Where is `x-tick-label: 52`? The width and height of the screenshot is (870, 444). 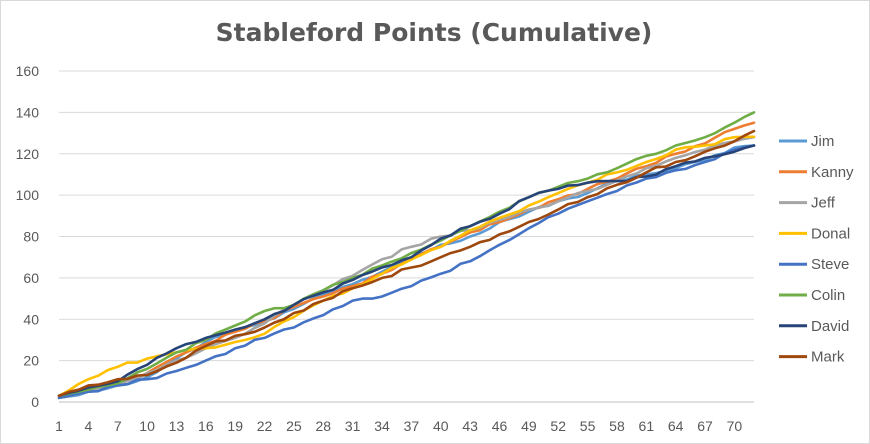 x-tick-label: 52 is located at coordinates (558, 426).